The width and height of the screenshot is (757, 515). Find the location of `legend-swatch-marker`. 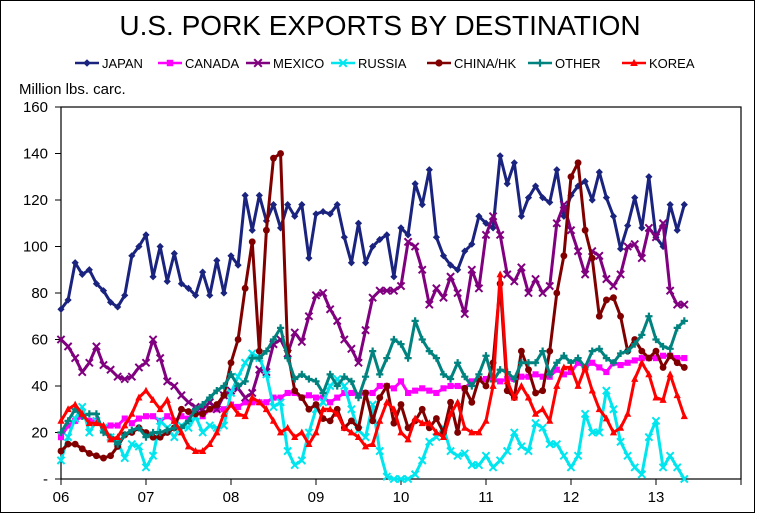

legend-swatch-marker is located at coordinates (540, 63).